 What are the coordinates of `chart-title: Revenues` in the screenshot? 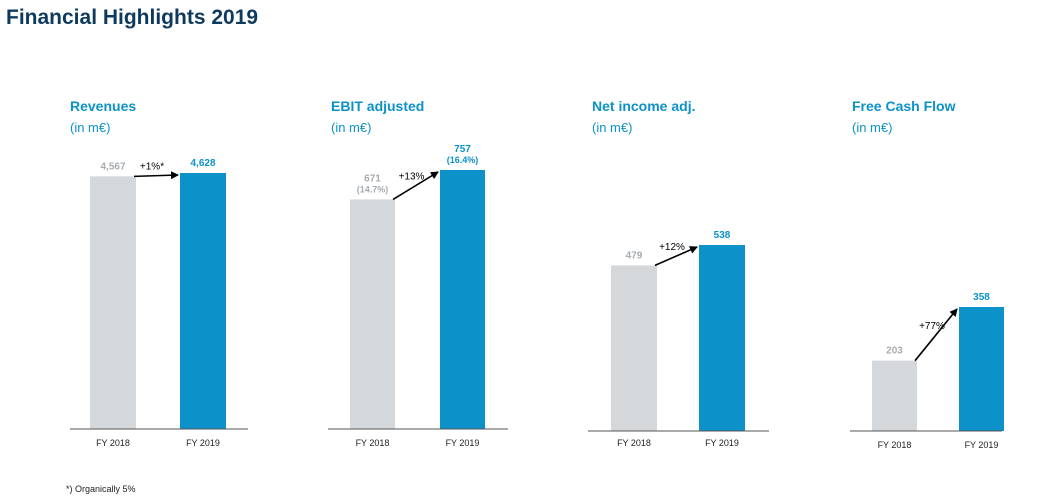 It's located at (103, 106).